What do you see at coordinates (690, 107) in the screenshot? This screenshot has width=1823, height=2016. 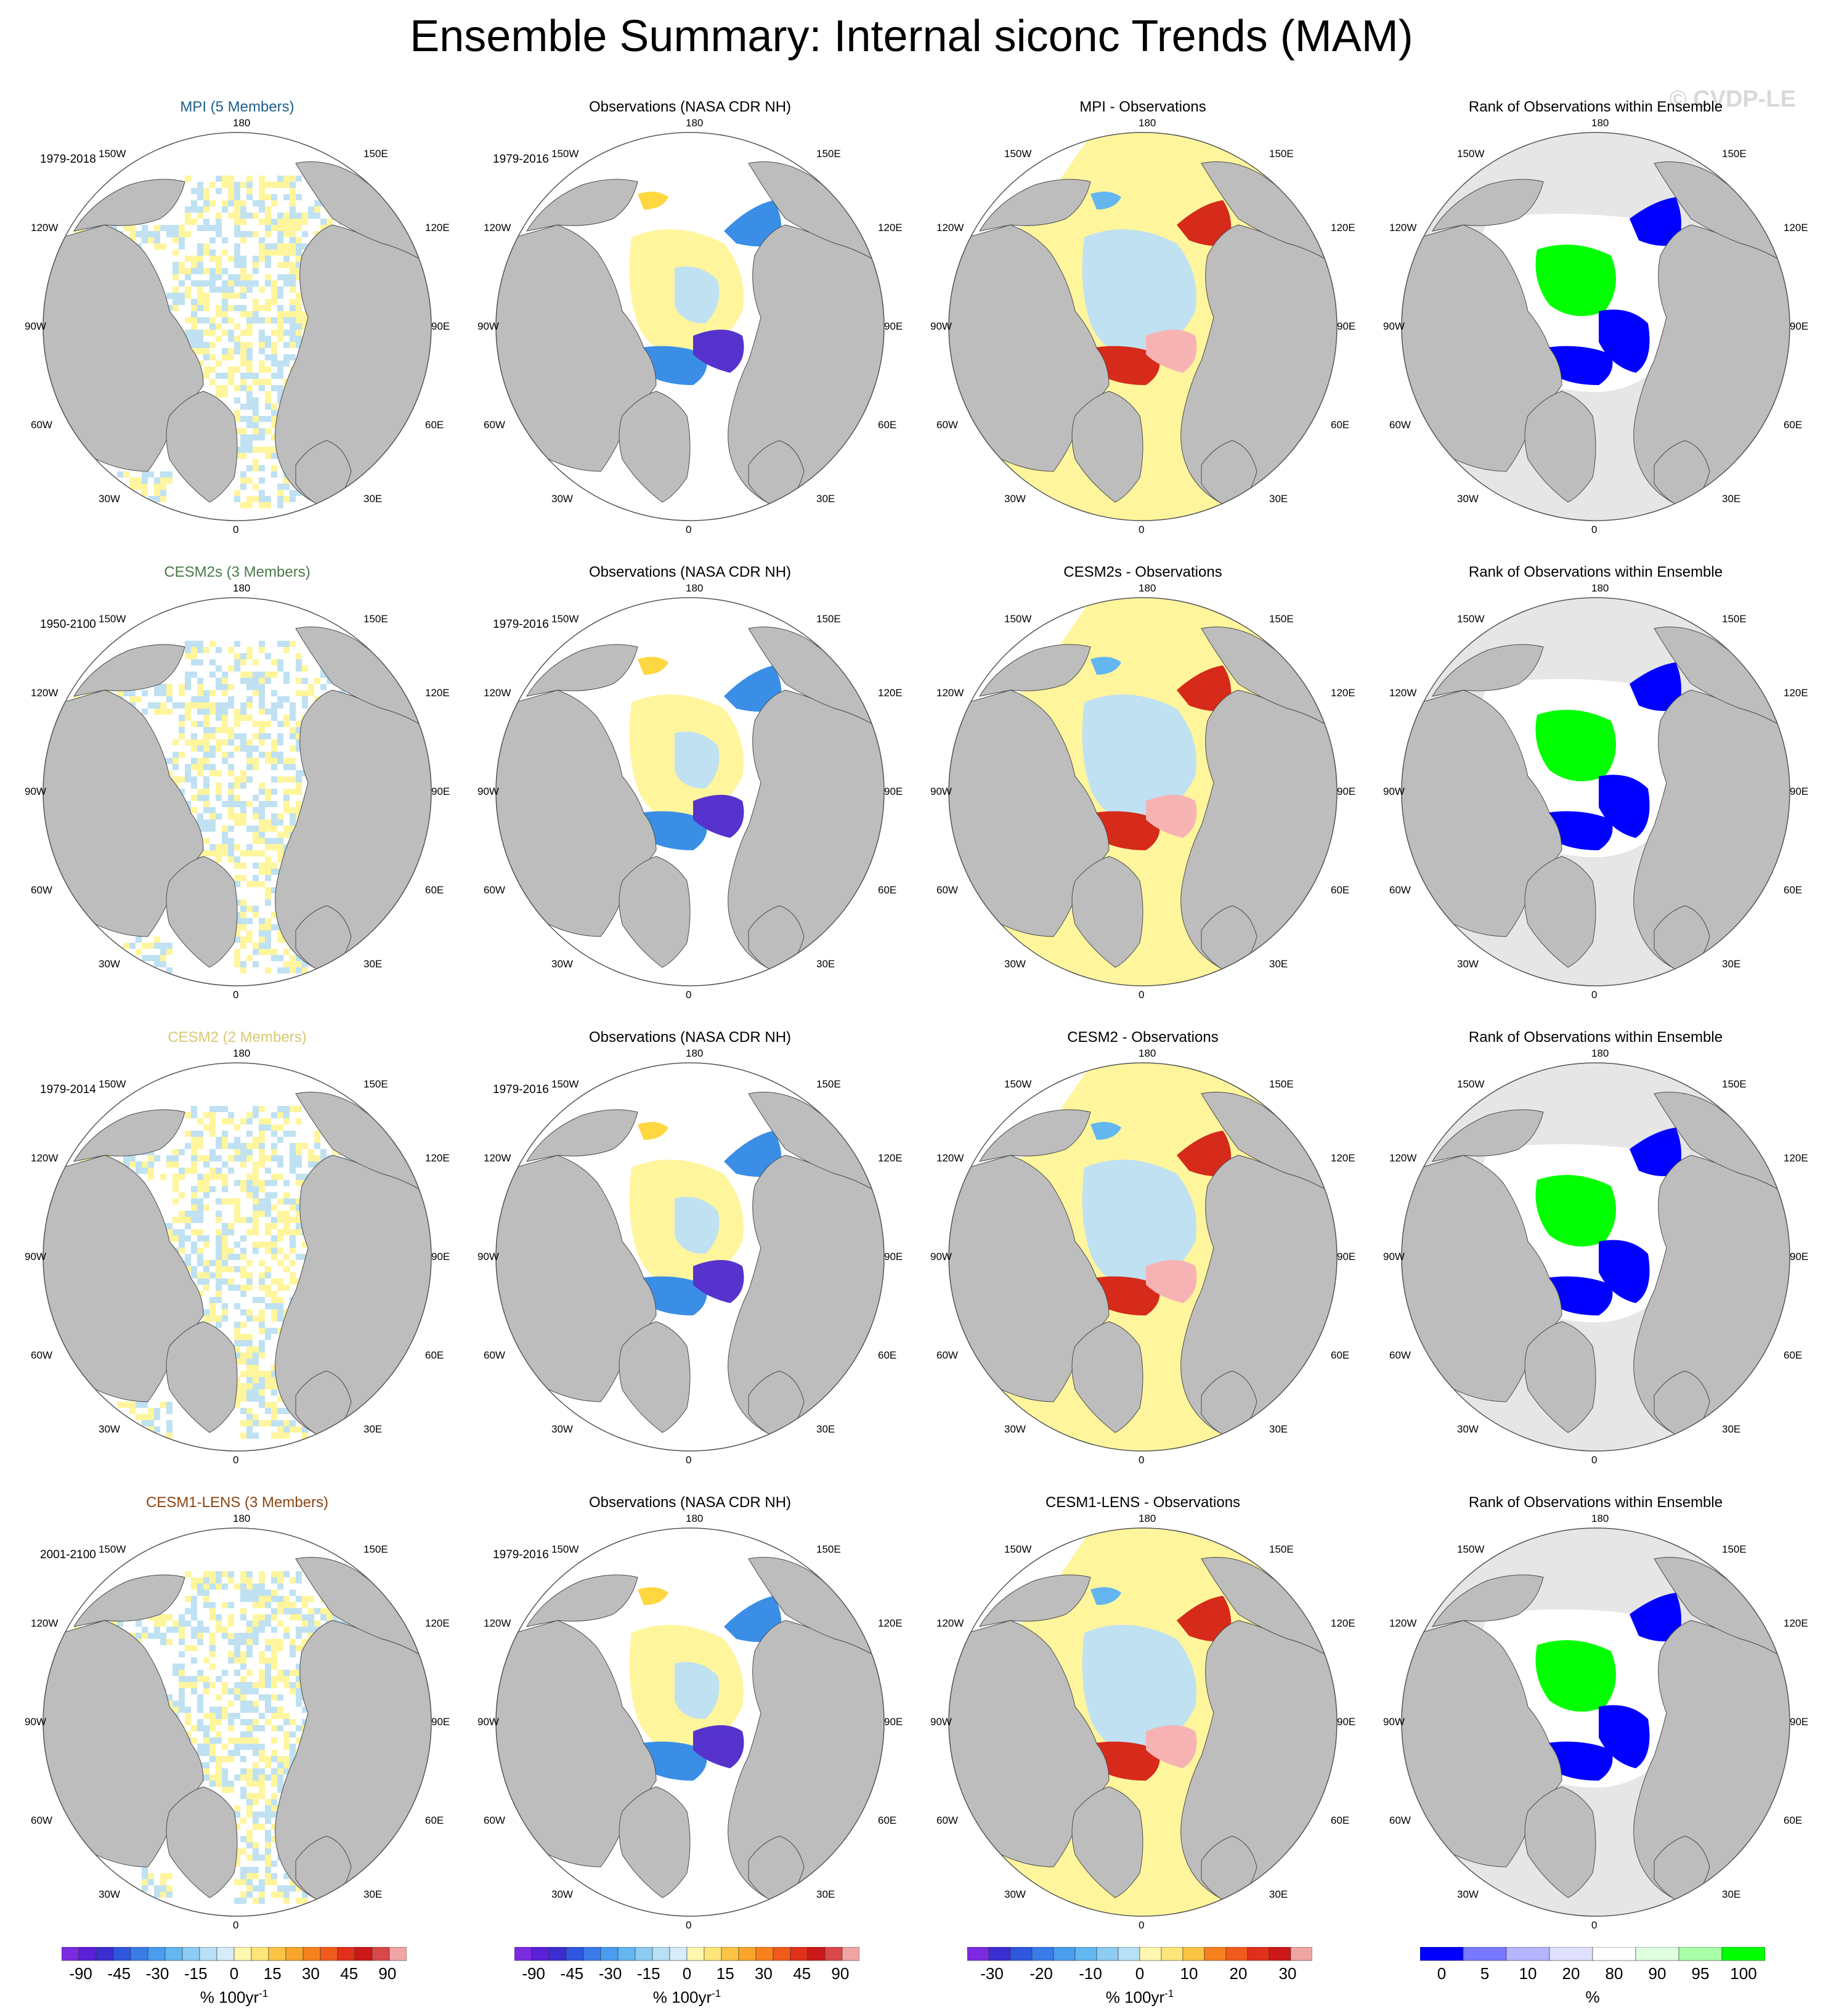 I see `observations-title: Observations (NASA CDR NH)` at bounding box center [690, 107].